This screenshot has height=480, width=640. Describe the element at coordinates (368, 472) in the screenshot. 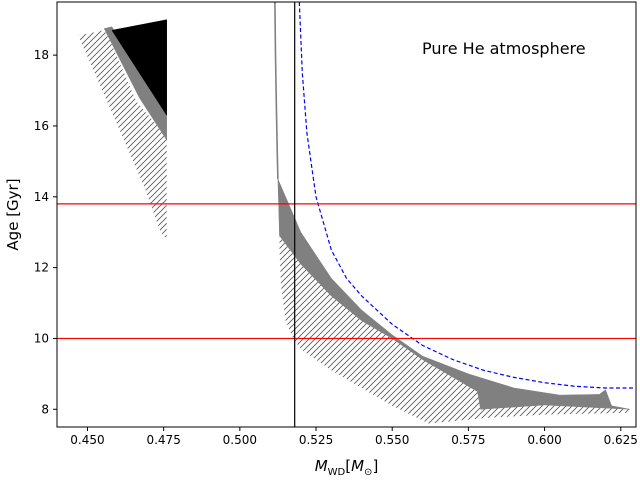

I see `x-axis-label-unit-sub: ⊙` at that location.